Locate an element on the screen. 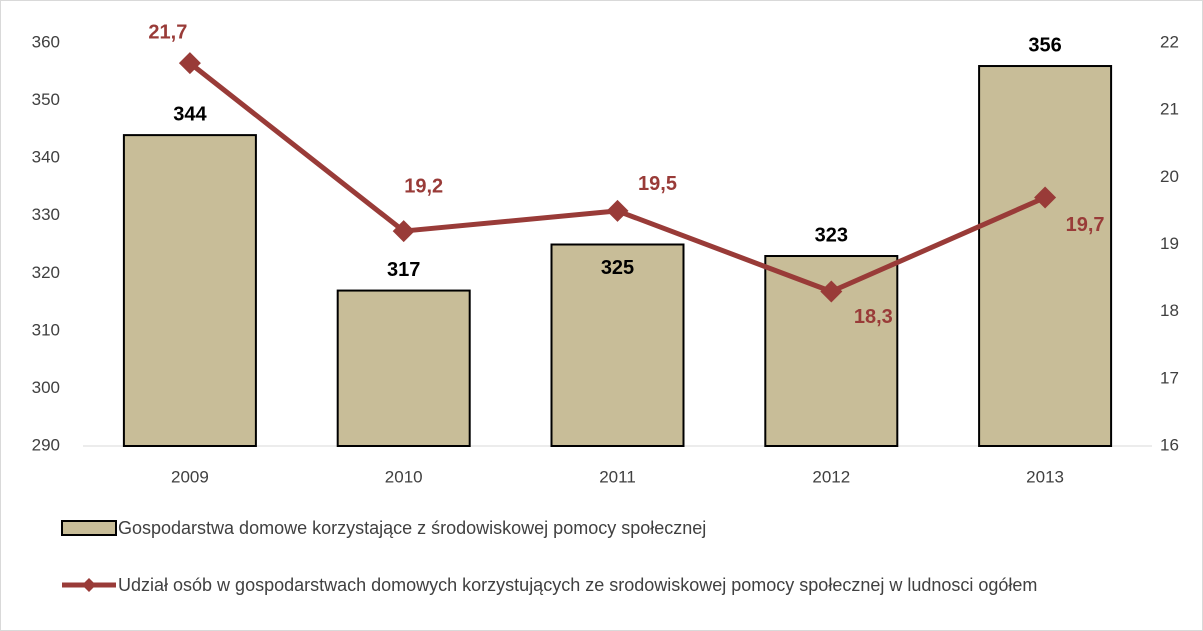  data-label: 344 is located at coordinates (190, 114).